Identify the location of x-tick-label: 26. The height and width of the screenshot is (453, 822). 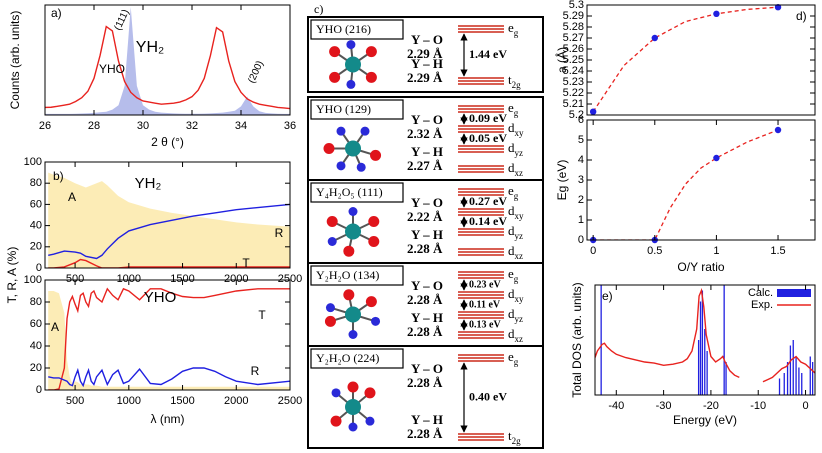
(45, 126).